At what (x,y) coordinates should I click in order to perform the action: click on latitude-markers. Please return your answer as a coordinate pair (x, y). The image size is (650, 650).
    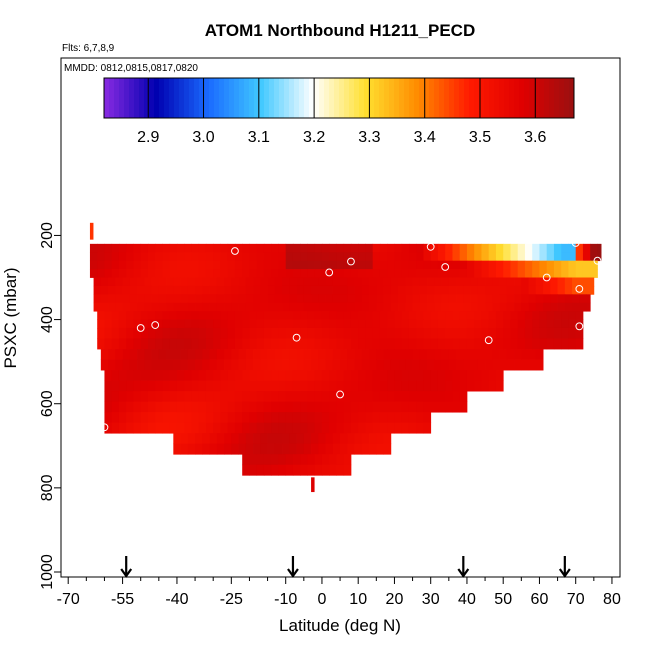
    Looking at the image, I should click on (345, 567).